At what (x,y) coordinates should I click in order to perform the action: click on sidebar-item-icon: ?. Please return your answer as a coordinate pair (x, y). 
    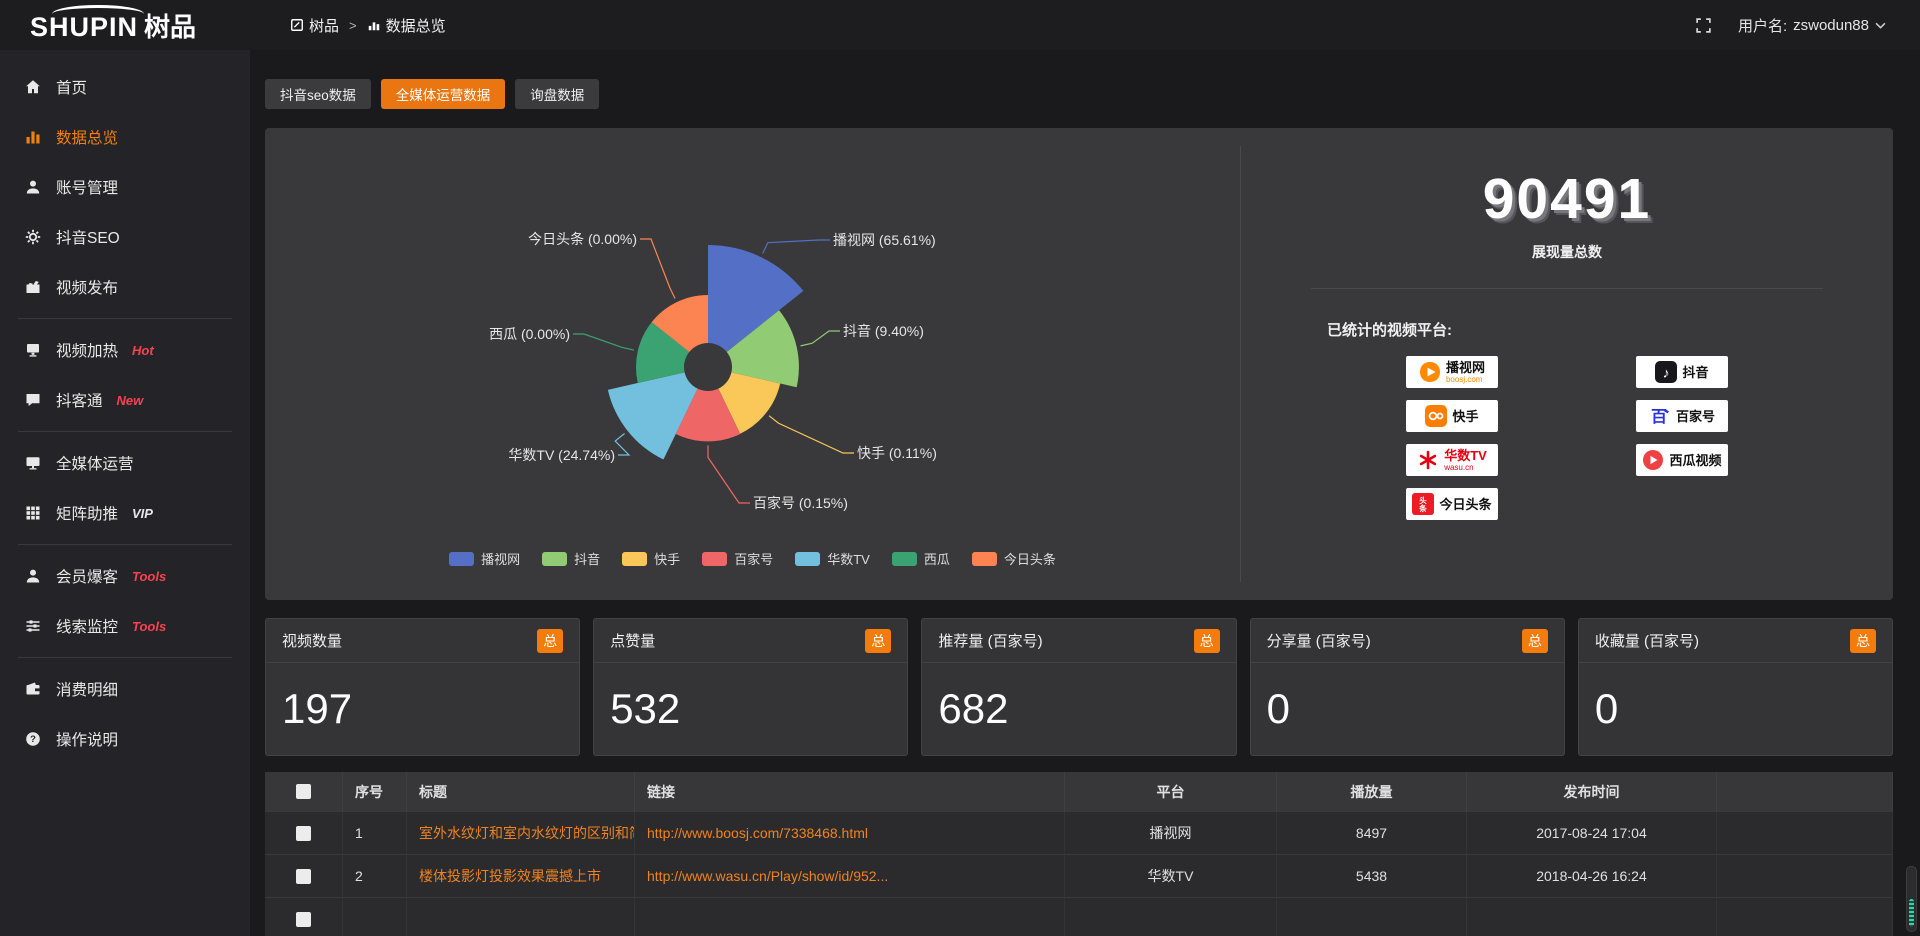
    Looking at the image, I should click on (33, 739).